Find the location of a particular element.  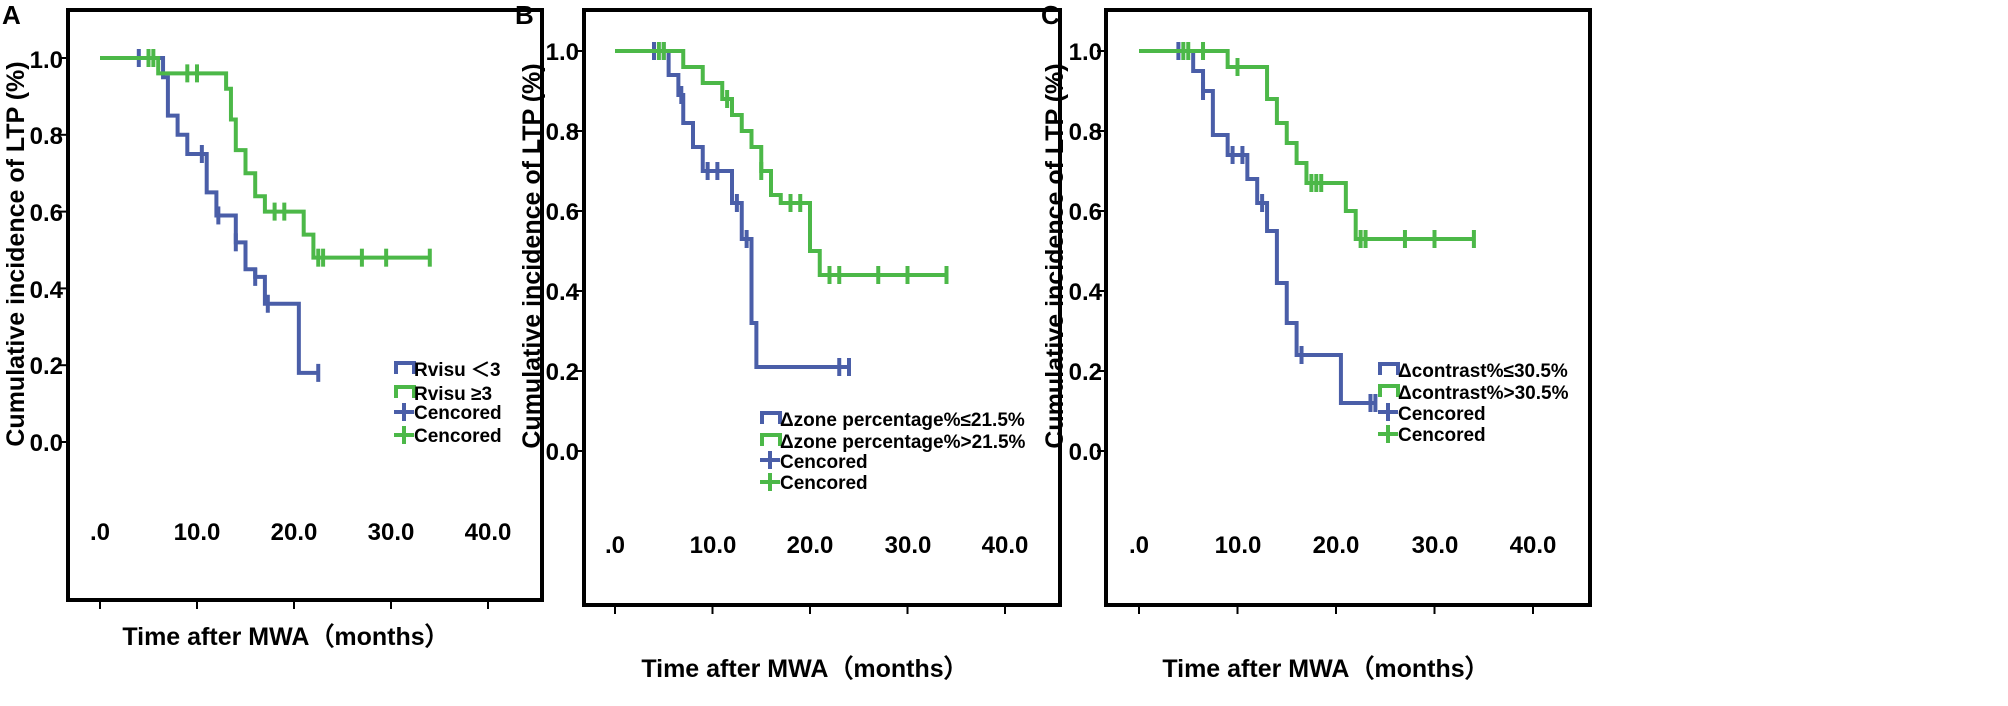

legend-label: Δcontrast%≤30.5% is located at coordinates (1483, 371).